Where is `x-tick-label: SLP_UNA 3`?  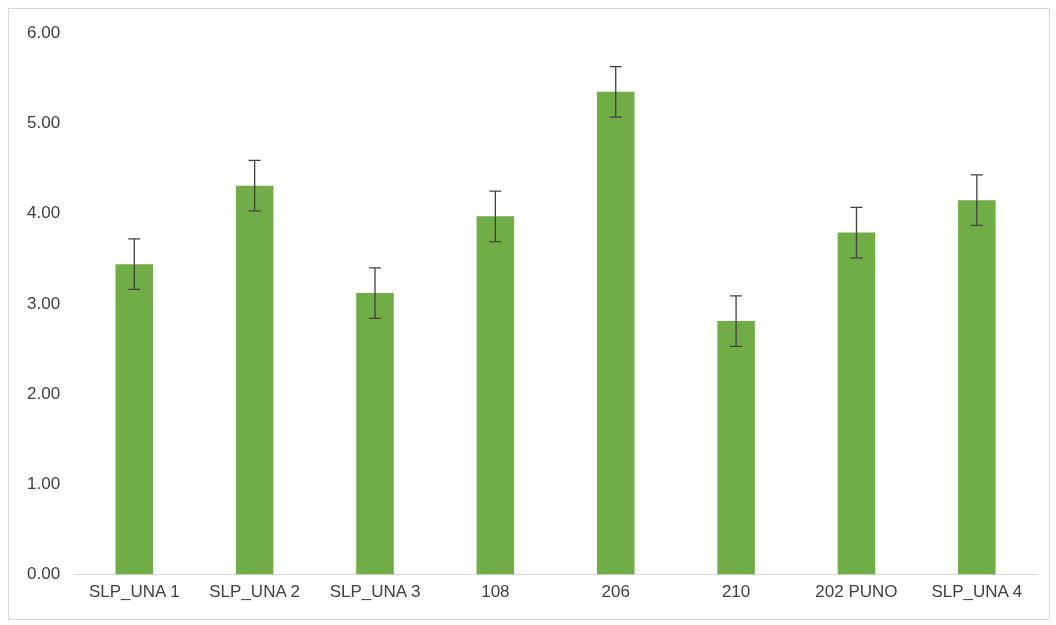 x-tick-label: SLP_UNA 3 is located at coordinates (375, 592).